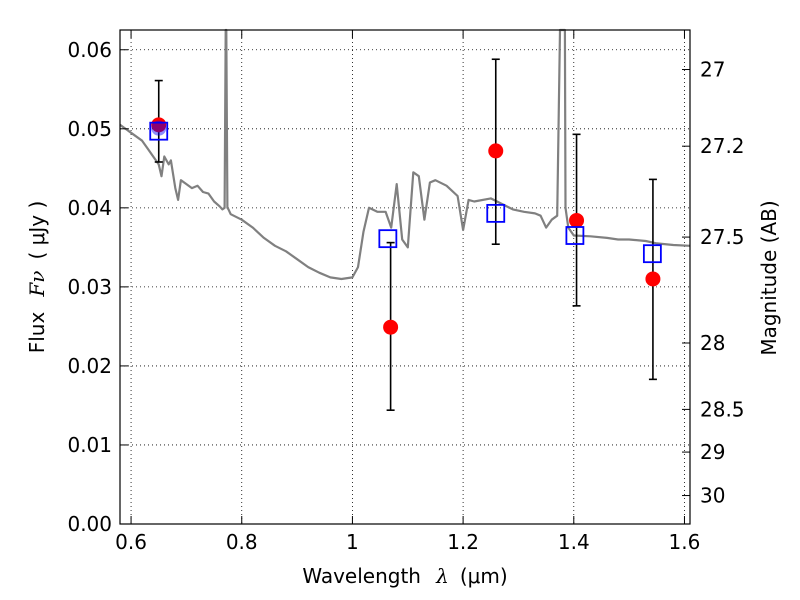 This screenshot has width=800, height=600. What do you see at coordinates (712, 70) in the screenshot?
I see `y2-tick-label: 27` at bounding box center [712, 70].